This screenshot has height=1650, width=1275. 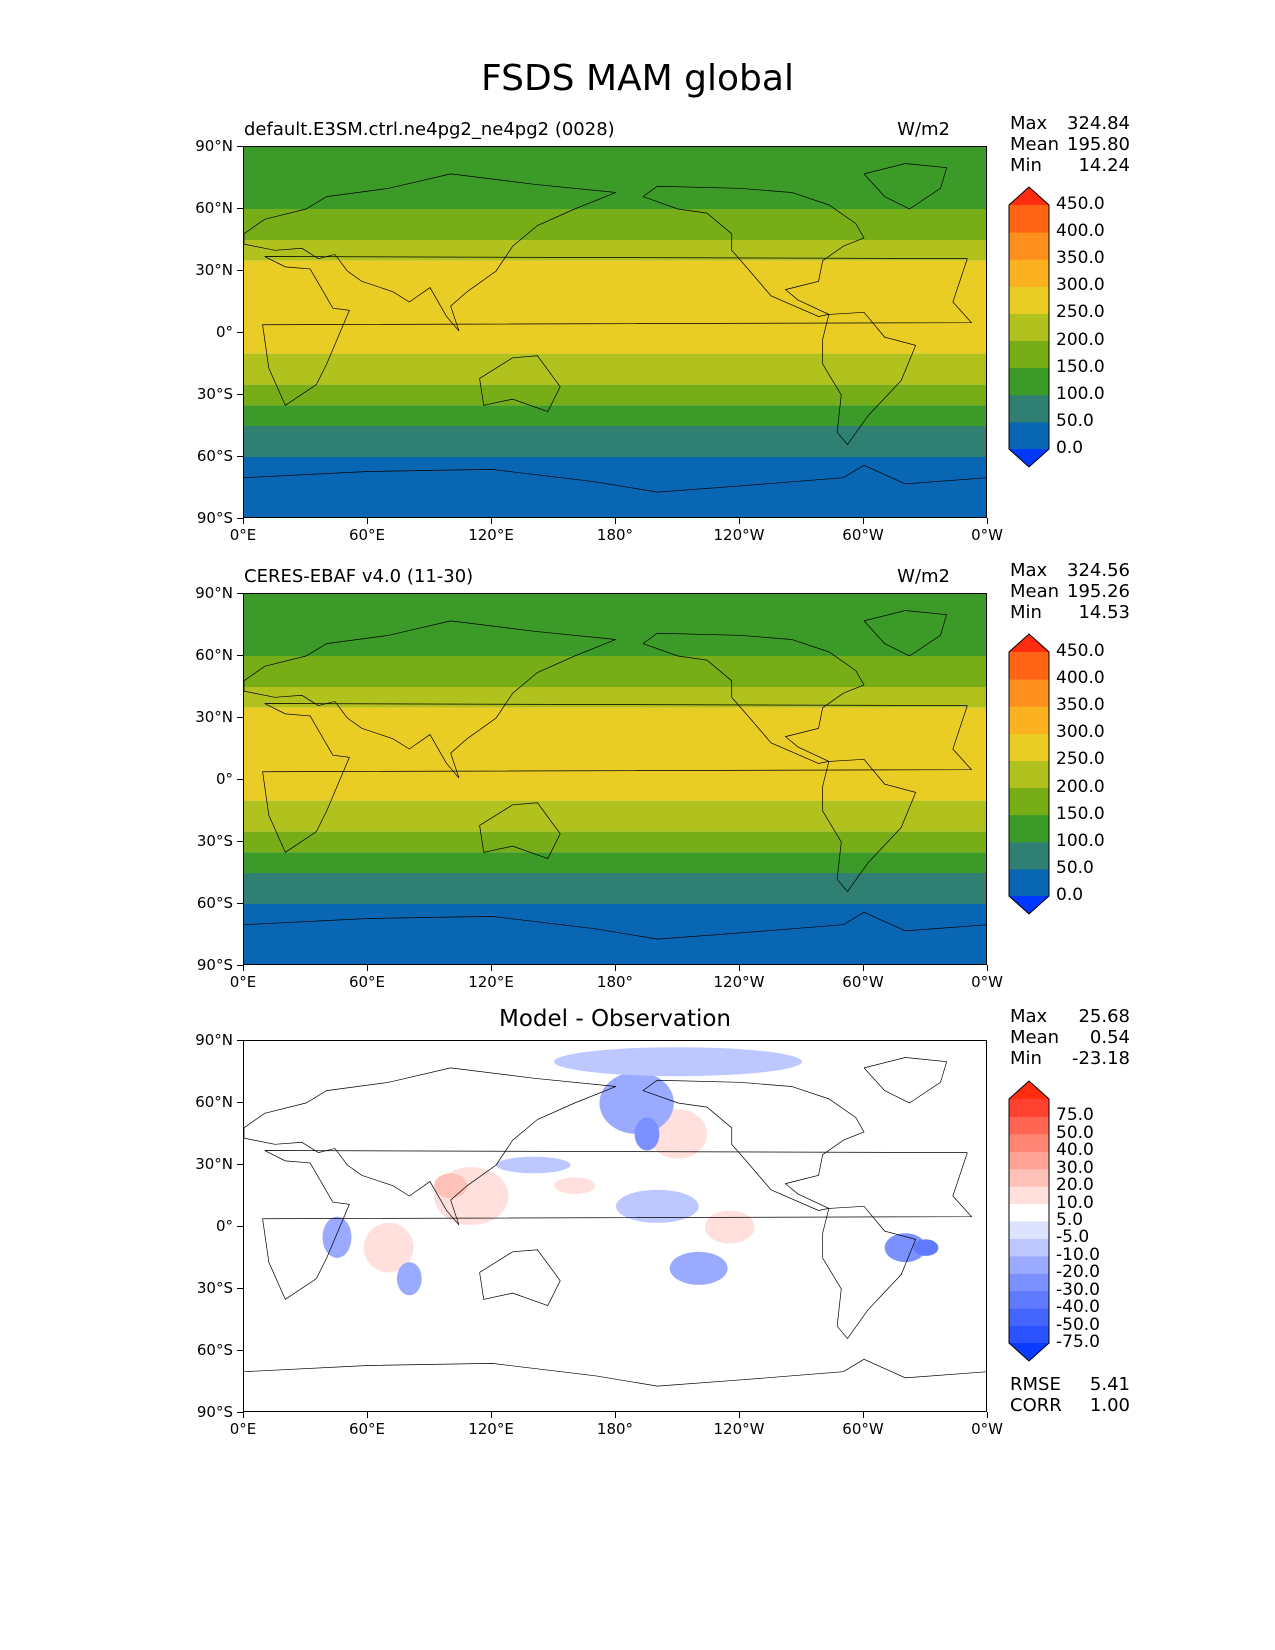 What do you see at coordinates (1080, 204) in the screenshot?
I see `colorbar-tick-label: 450.0` at bounding box center [1080, 204].